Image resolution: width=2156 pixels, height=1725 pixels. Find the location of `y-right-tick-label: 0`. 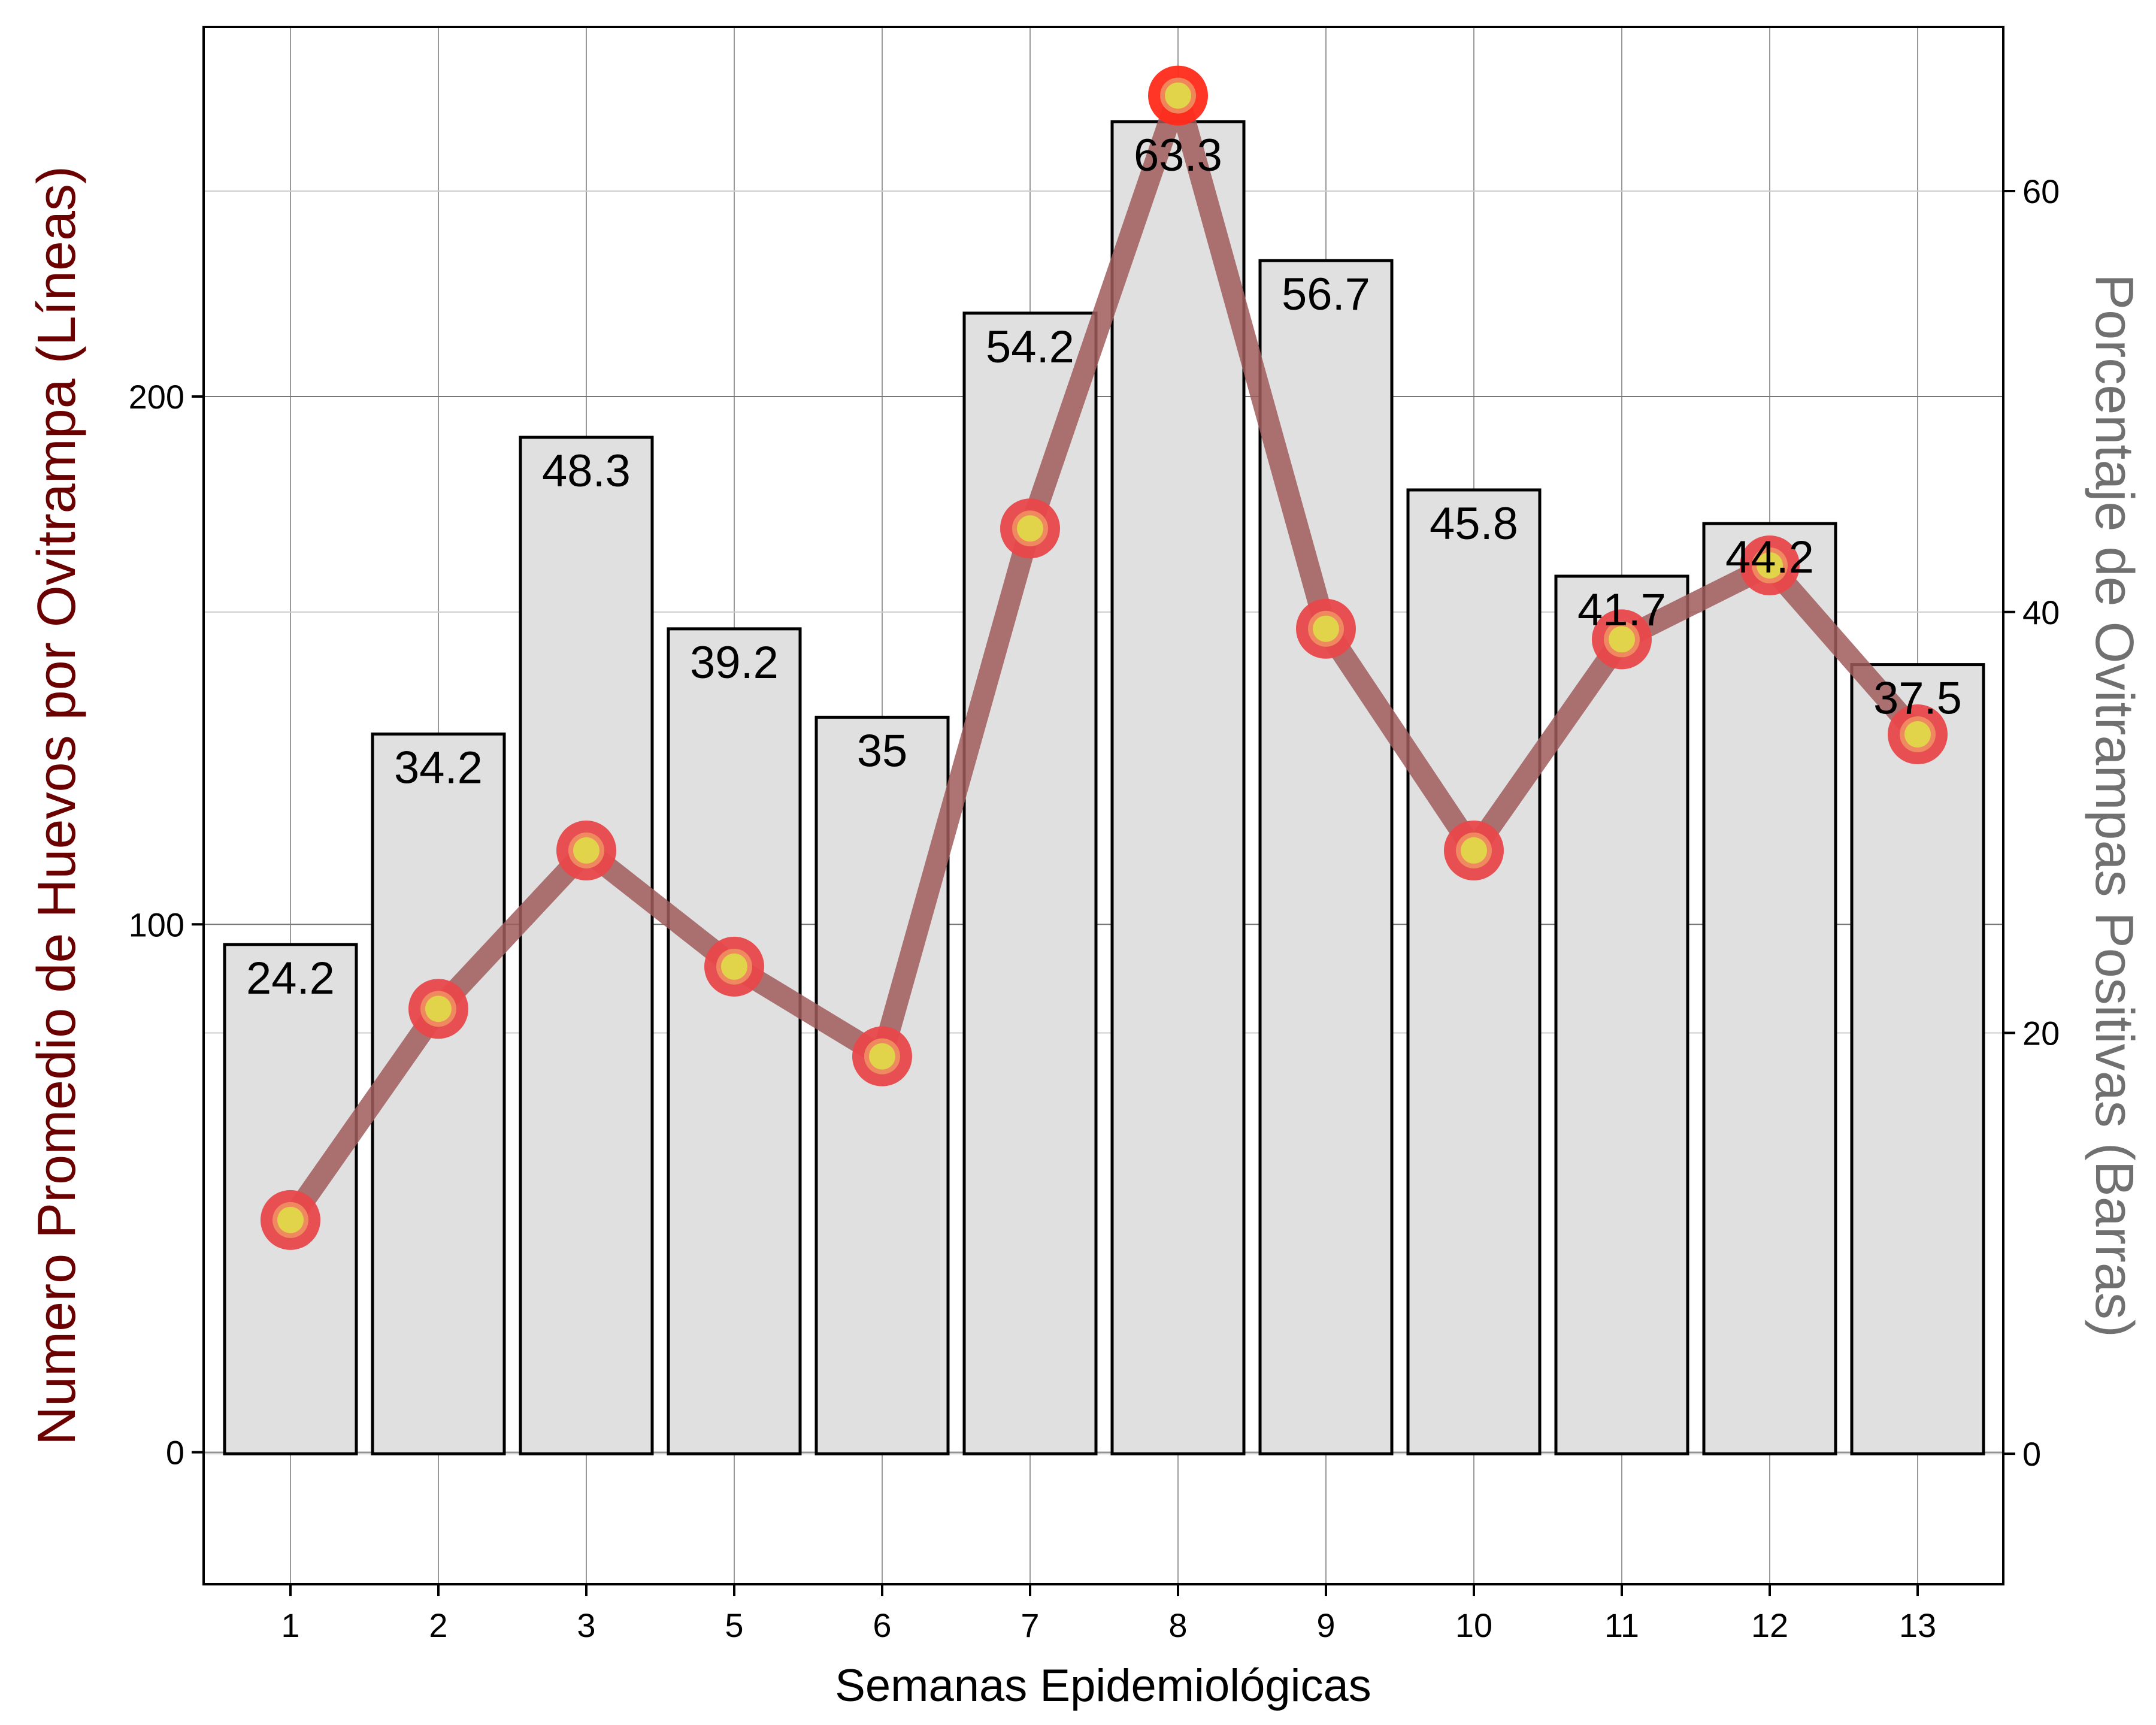

y-right-tick-label: 0 is located at coordinates (2031, 1454).